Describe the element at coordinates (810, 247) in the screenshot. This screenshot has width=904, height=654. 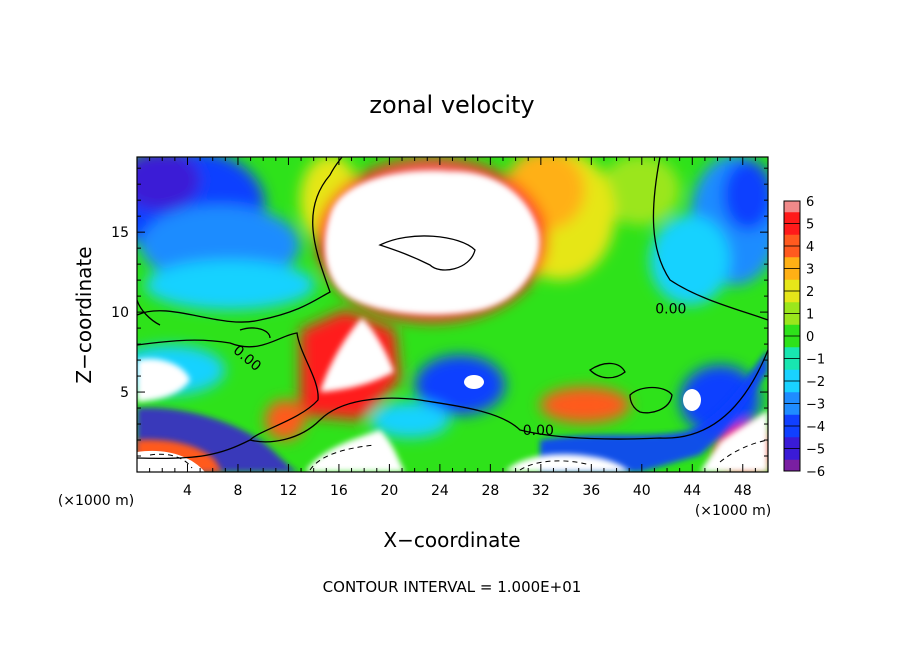
I see `colorbar-tick-label: 4` at that location.